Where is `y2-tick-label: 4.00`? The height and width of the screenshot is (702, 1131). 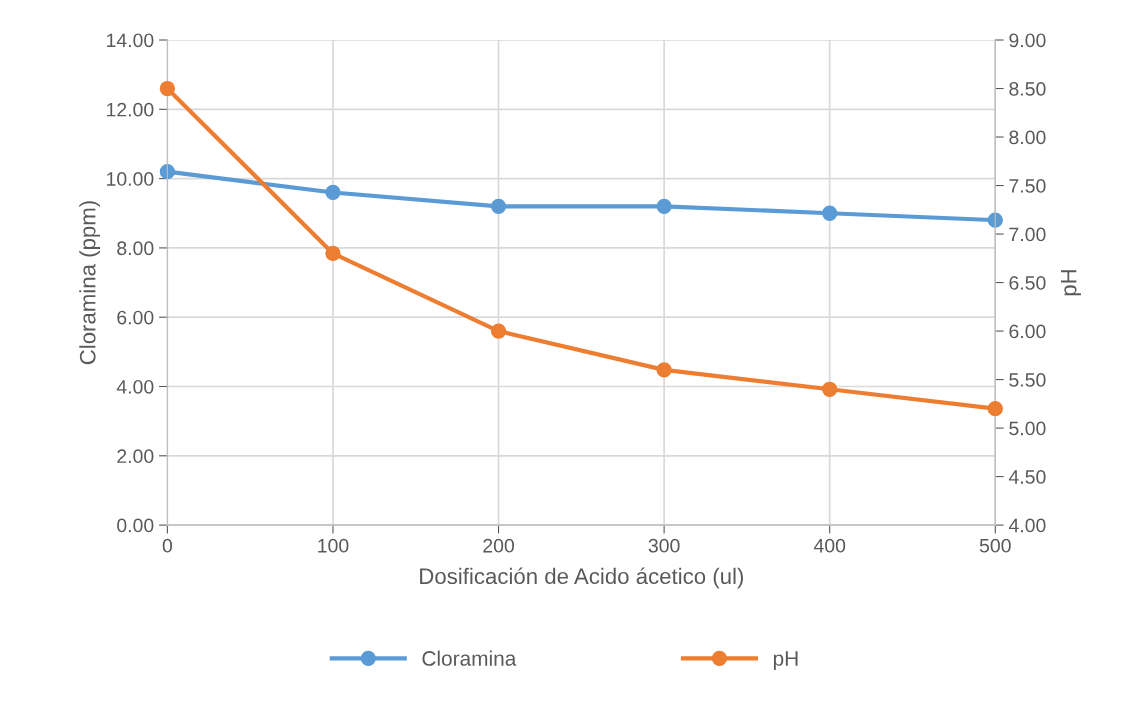 y2-tick-label: 4.00 is located at coordinates (1027, 525).